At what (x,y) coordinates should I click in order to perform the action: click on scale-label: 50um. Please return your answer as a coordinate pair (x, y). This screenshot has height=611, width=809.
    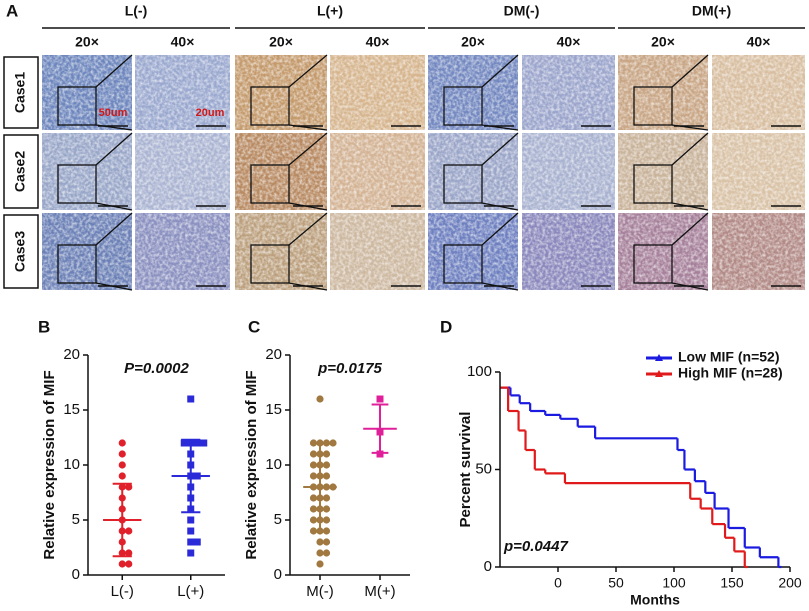
    Looking at the image, I should click on (113, 113).